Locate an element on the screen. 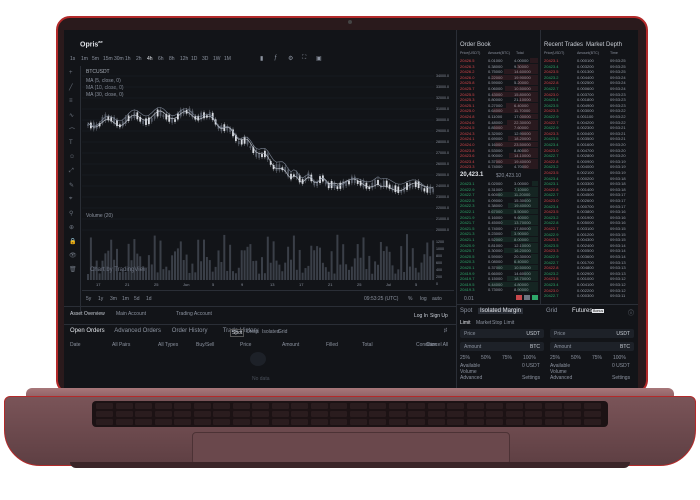 The height and width of the screenshot is (500, 700). form-tab-2: Grid is located at coordinates (552, 311).